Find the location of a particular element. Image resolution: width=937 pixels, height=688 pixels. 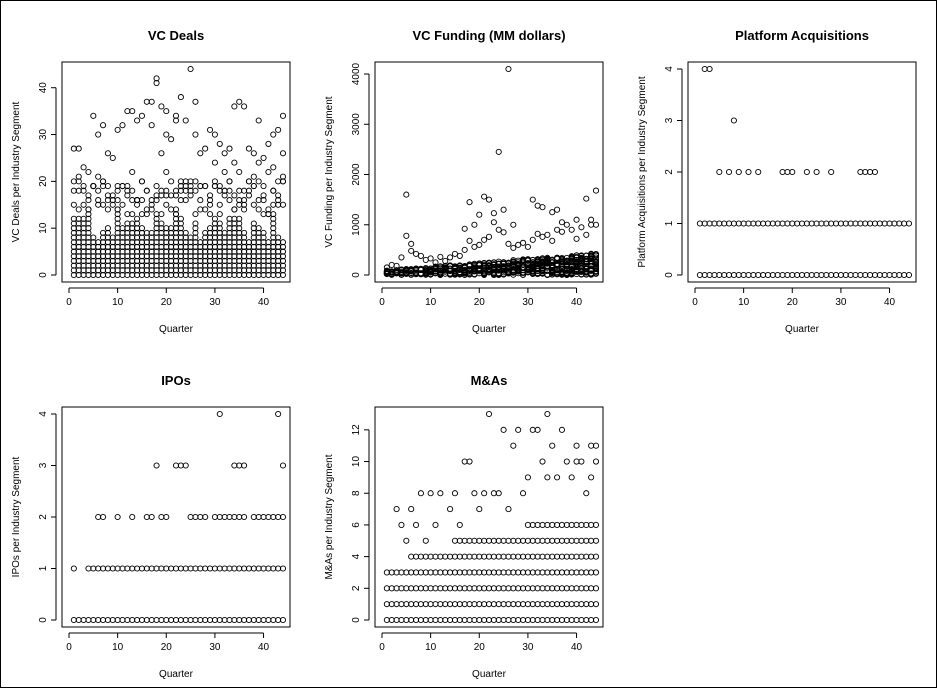

y-tick-label: 1000 is located at coordinates (356, 224).